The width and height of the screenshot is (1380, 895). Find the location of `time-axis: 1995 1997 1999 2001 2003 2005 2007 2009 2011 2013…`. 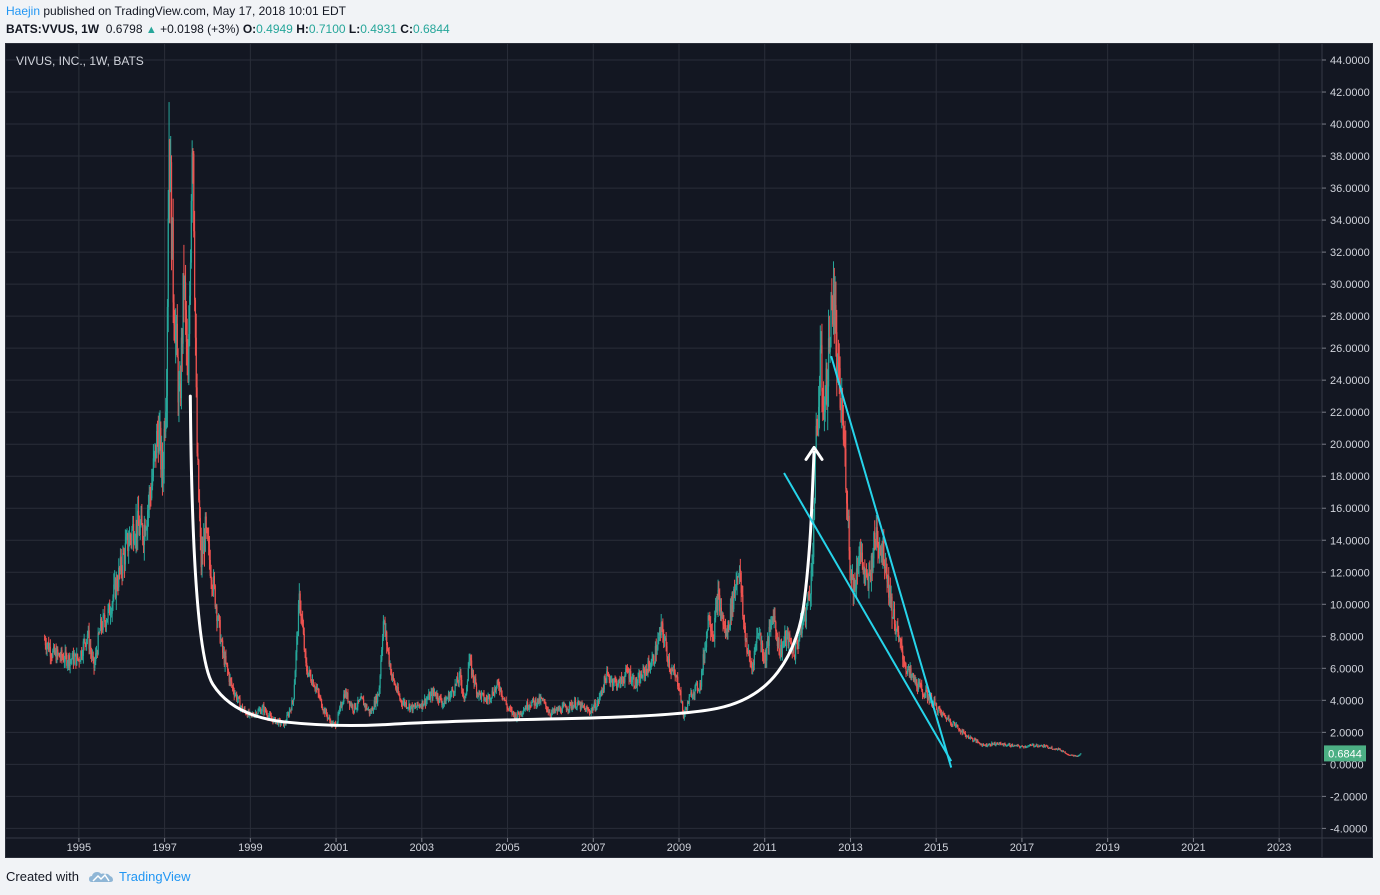

time-axis: 1995 1997 1999 2001 2003 2005 2007 2009 2011 2013… is located at coordinates (679, 846).